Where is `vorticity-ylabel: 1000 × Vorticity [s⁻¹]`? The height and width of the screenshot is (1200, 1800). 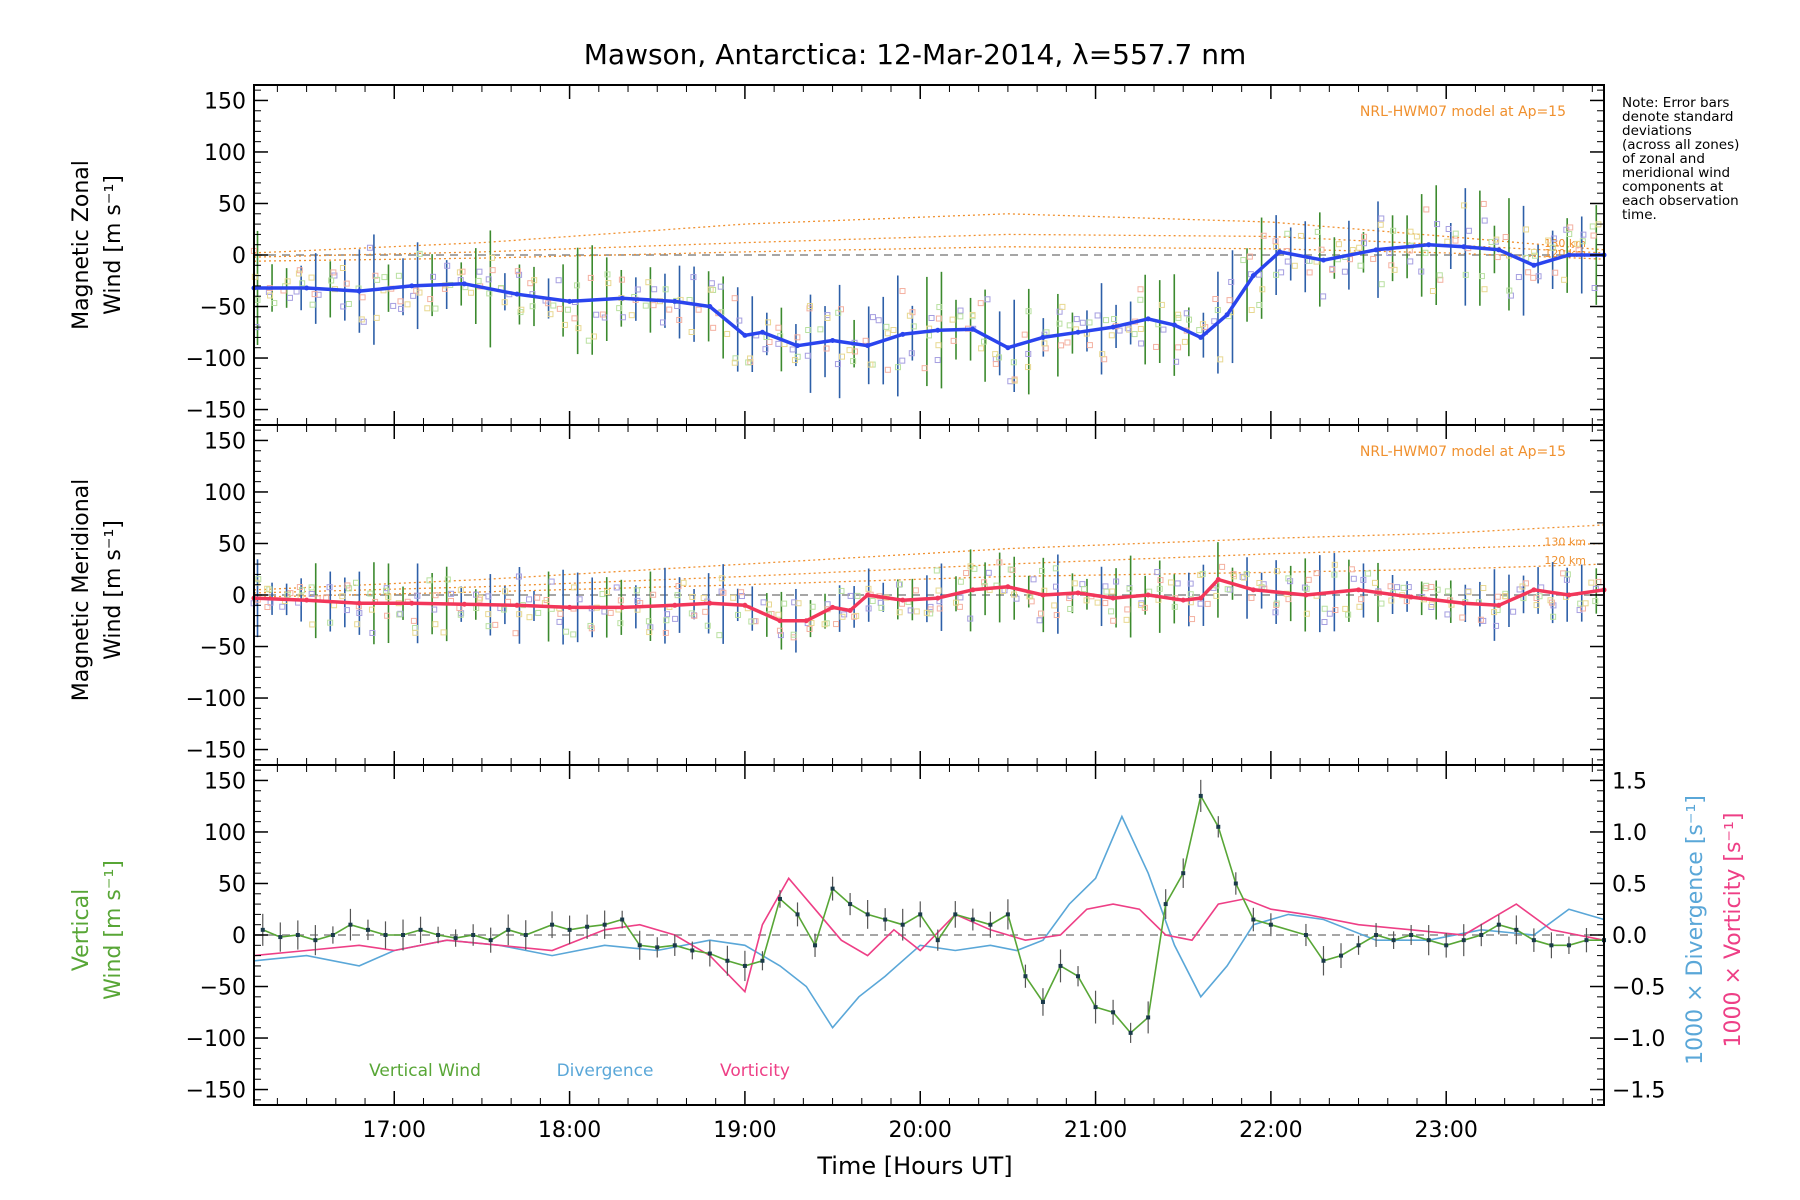 vorticity-ylabel: 1000 × Vorticity [s⁻¹] is located at coordinates (1733, 930).